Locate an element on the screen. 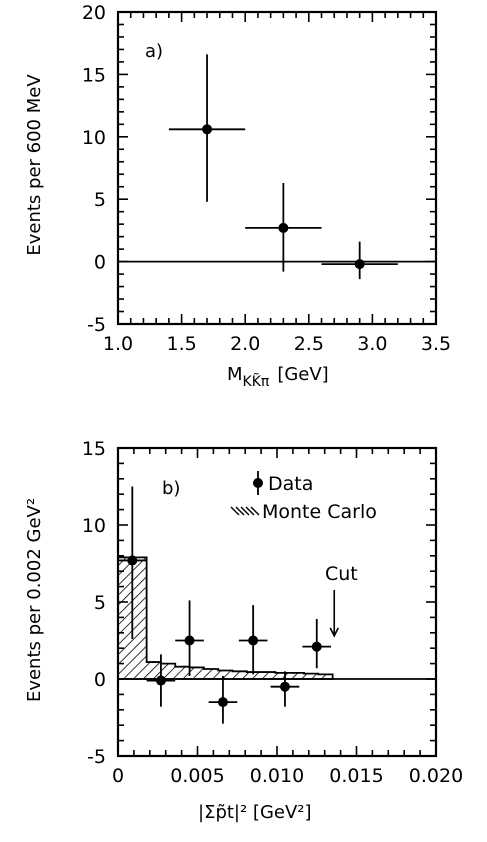  panel-a-label: a) is located at coordinates (154, 51).